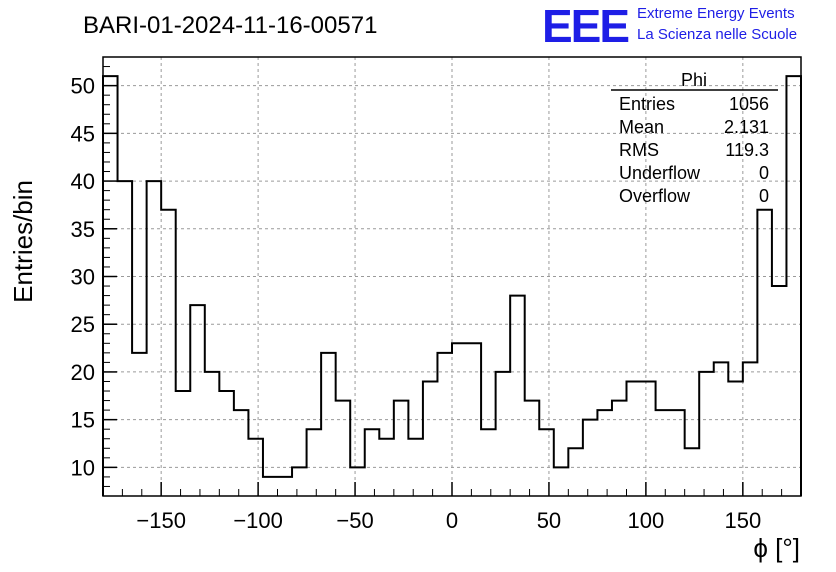 Image resolution: width=836 pixels, height=572 pixels. What do you see at coordinates (354, 520) in the screenshot?
I see `x-tick-label: −50` at bounding box center [354, 520].